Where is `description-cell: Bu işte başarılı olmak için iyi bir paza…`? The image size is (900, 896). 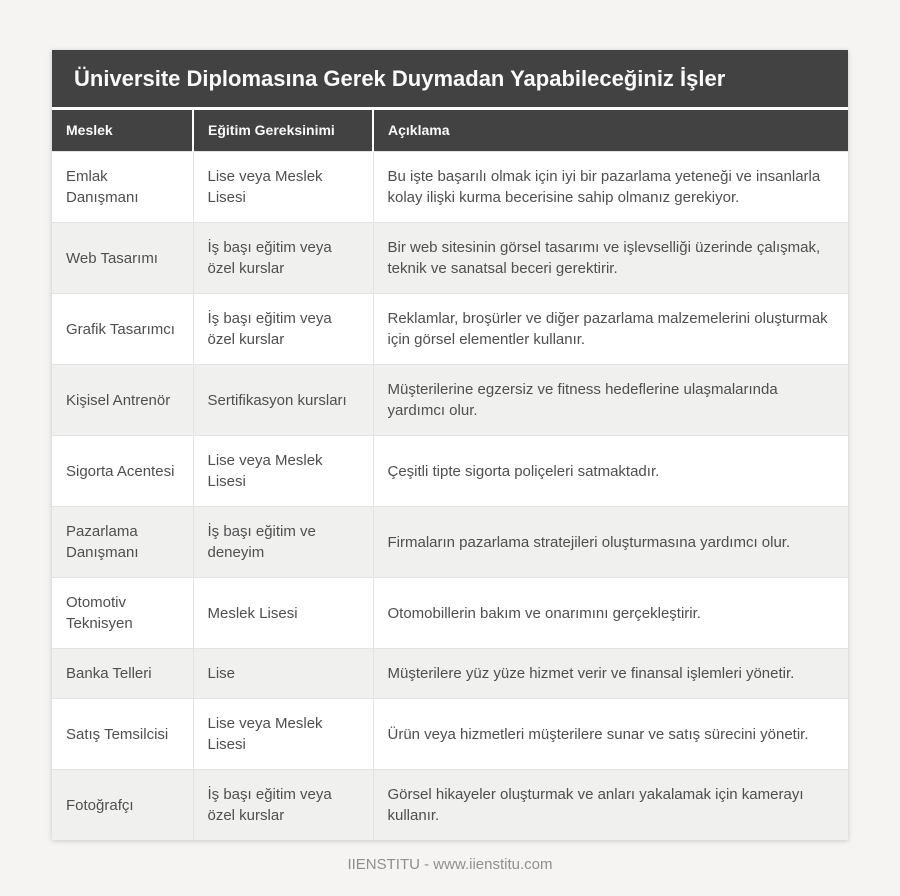 description-cell: Bu işte başarılı olmak için iyi bir paza… is located at coordinates (610, 187).